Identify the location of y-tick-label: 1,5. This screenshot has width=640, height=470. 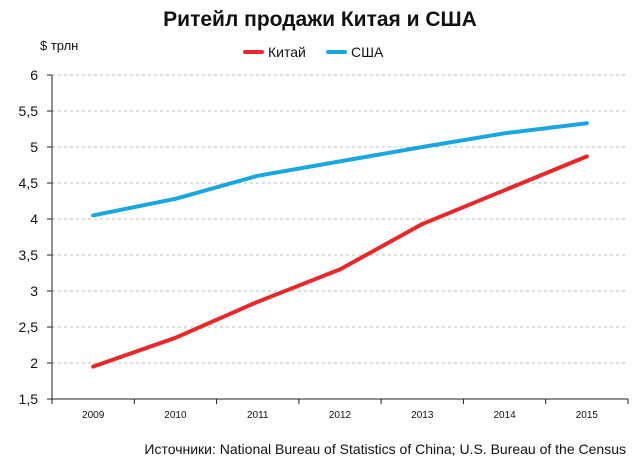
(29, 399).